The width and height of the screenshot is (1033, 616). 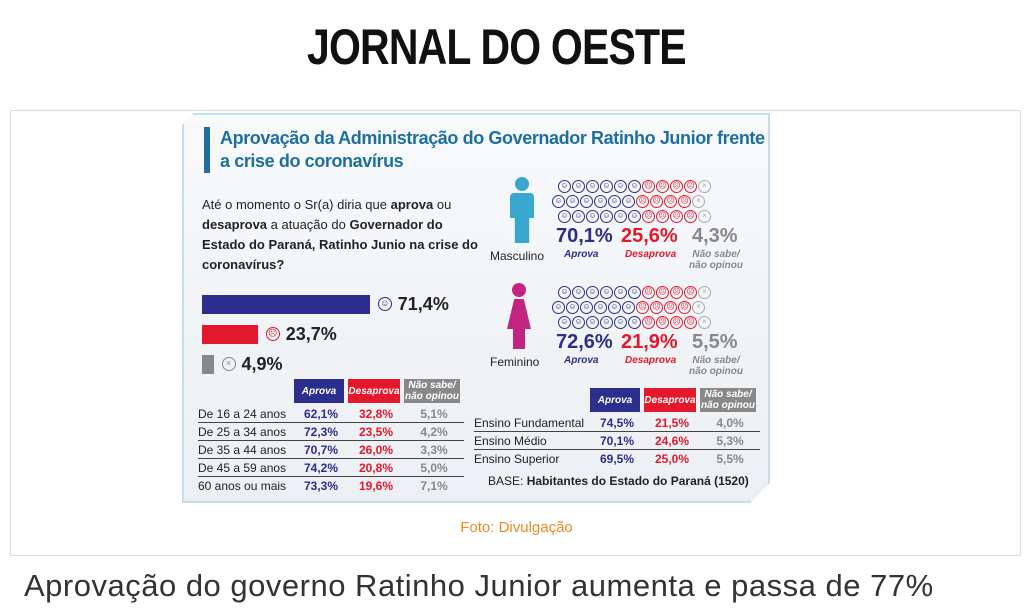 I want to click on table-row: 60 anos ou mais 73,3% 19,6% 7,1%, so click(x=323, y=486).